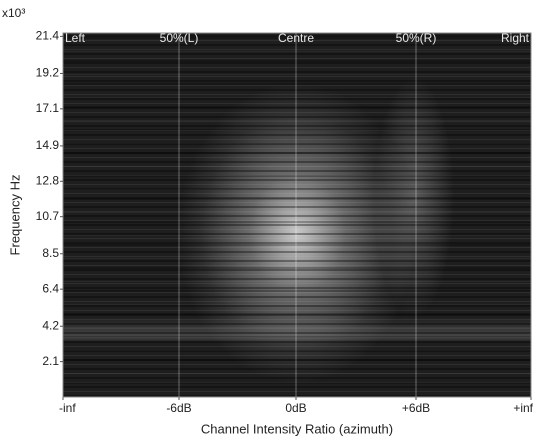 The width and height of the screenshot is (533, 437). Describe the element at coordinates (178, 408) in the screenshot. I see `x-tick-label: -6dB` at that location.